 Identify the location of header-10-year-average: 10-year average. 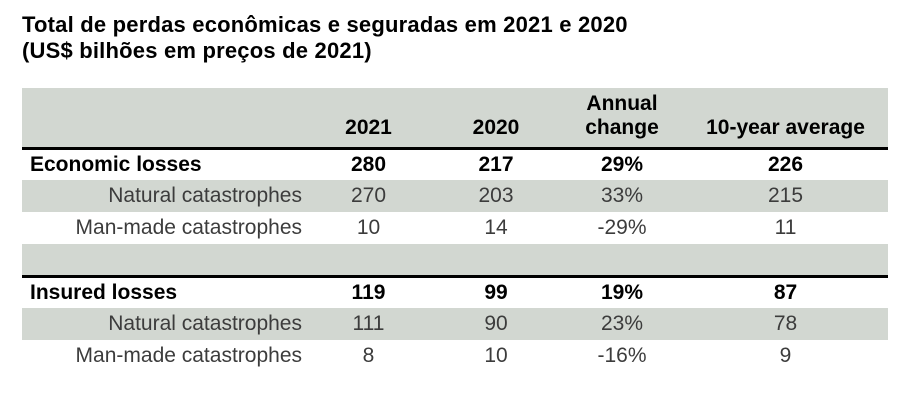
(785, 119).